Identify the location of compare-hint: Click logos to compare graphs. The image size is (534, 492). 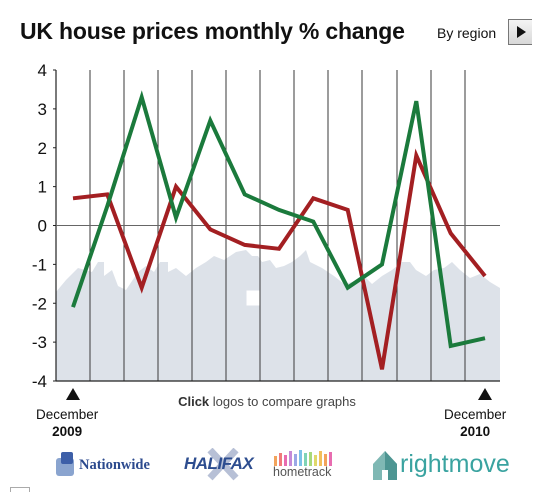
(267, 401).